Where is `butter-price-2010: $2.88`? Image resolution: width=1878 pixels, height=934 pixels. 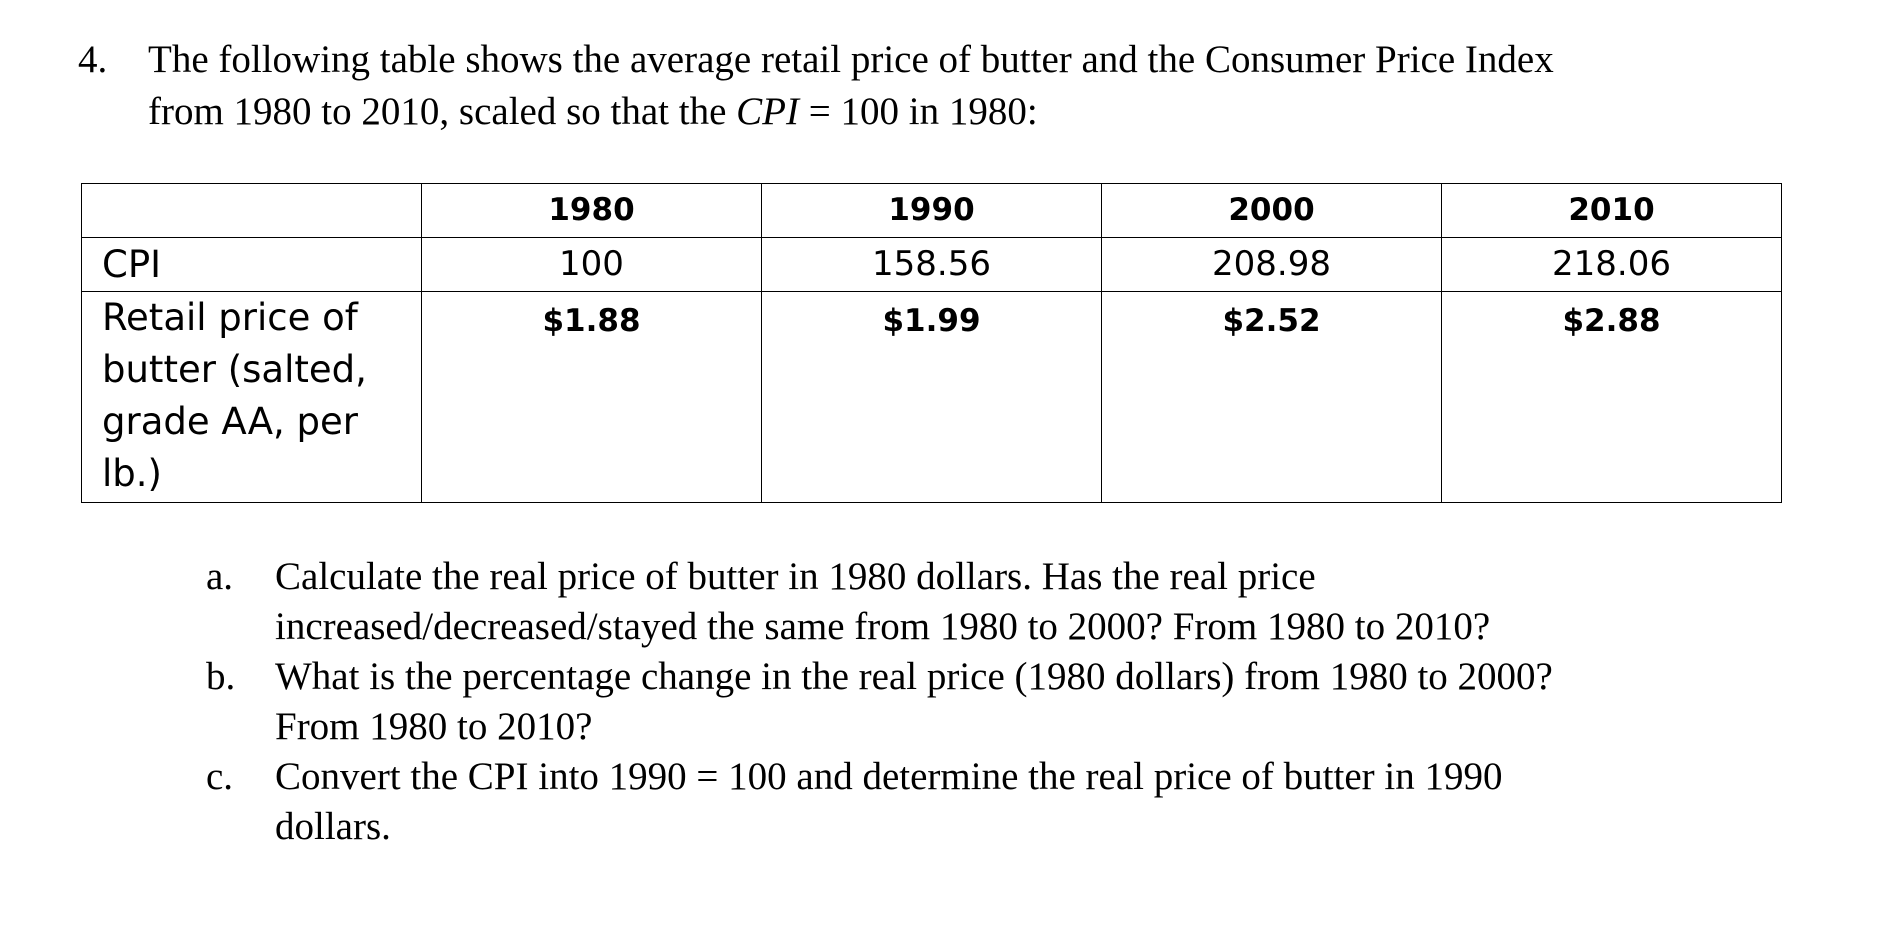
butter-price-2010: $2.88 is located at coordinates (1611, 397).